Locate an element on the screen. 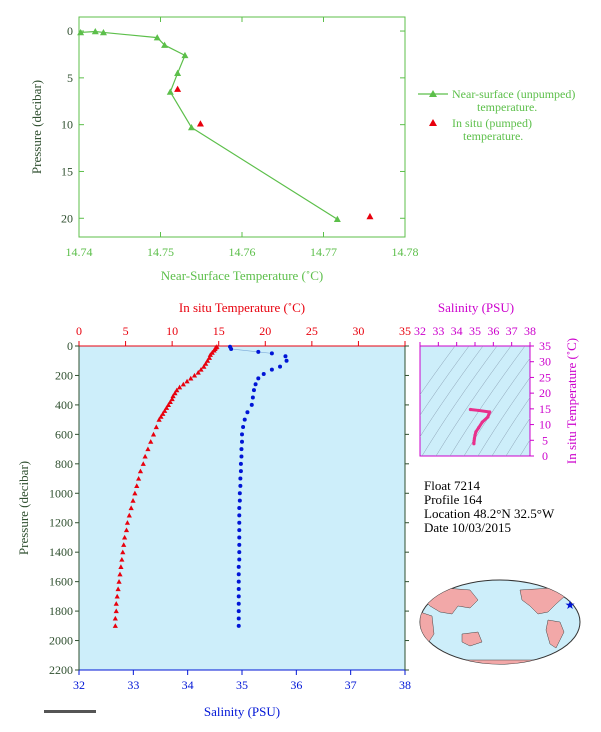 The width and height of the screenshot is (601, 732). temp-tick-label: 15 is located at coordinates (219, 331).